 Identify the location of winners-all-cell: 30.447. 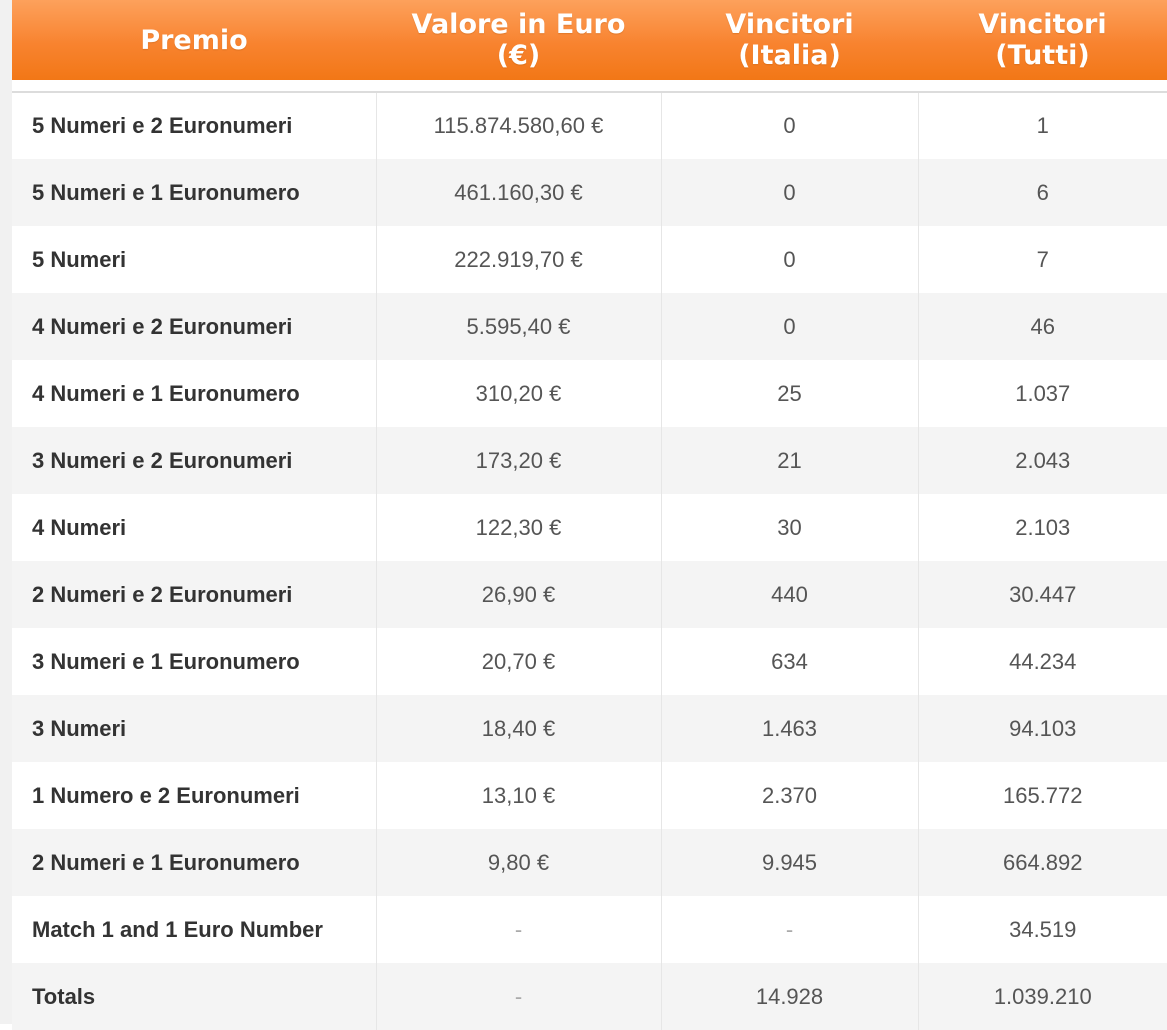
(1043, 594).